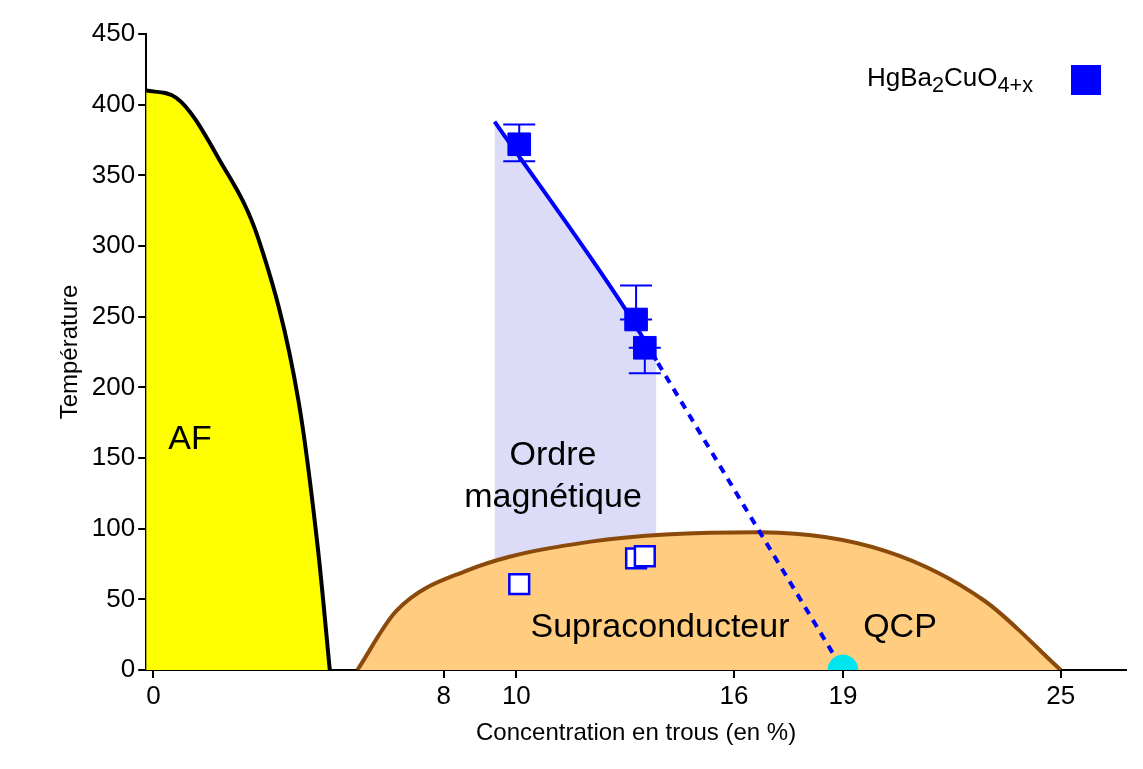 This screenshot has width=1143, height=769. Describe the element at coordinates (900, 625) in the screenshot. I see `annotation: QCP` at that location.